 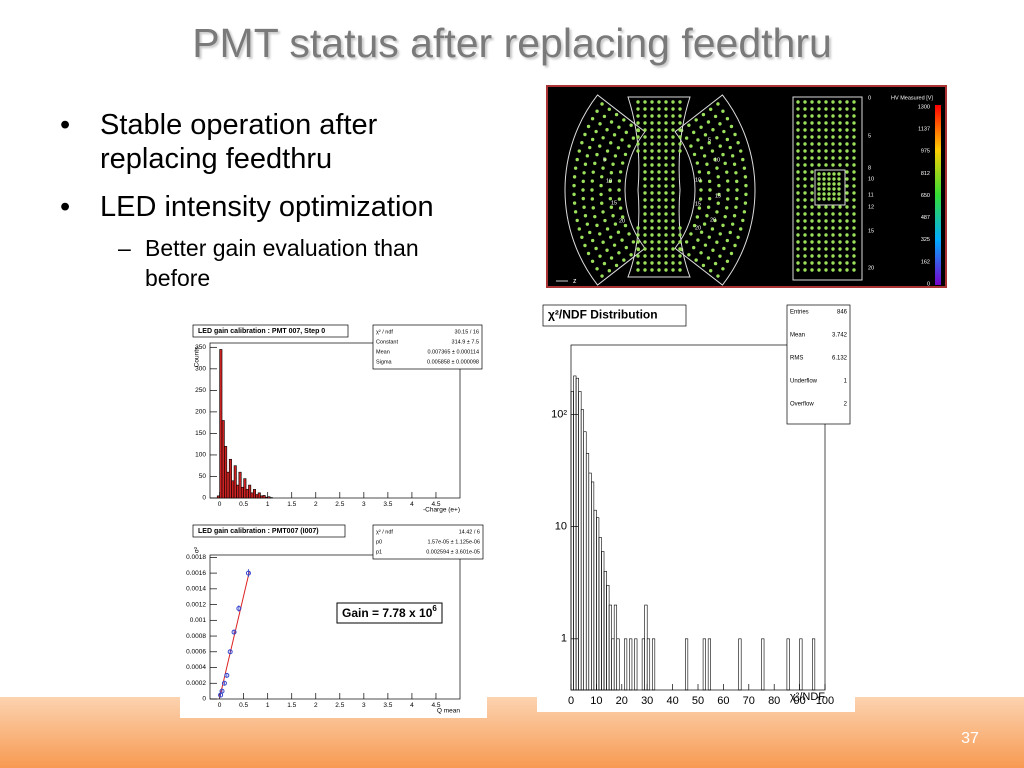 I want to click on x-tick-label: 2.5, so click(x=339, y=705).